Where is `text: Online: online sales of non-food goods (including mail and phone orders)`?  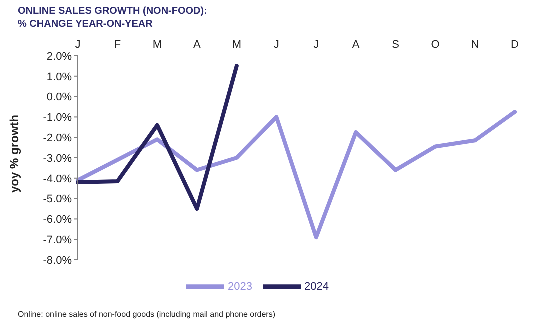 text: Online: online sales of non-food goods (including mail and phone orders) is located at coordinates (147, 314).